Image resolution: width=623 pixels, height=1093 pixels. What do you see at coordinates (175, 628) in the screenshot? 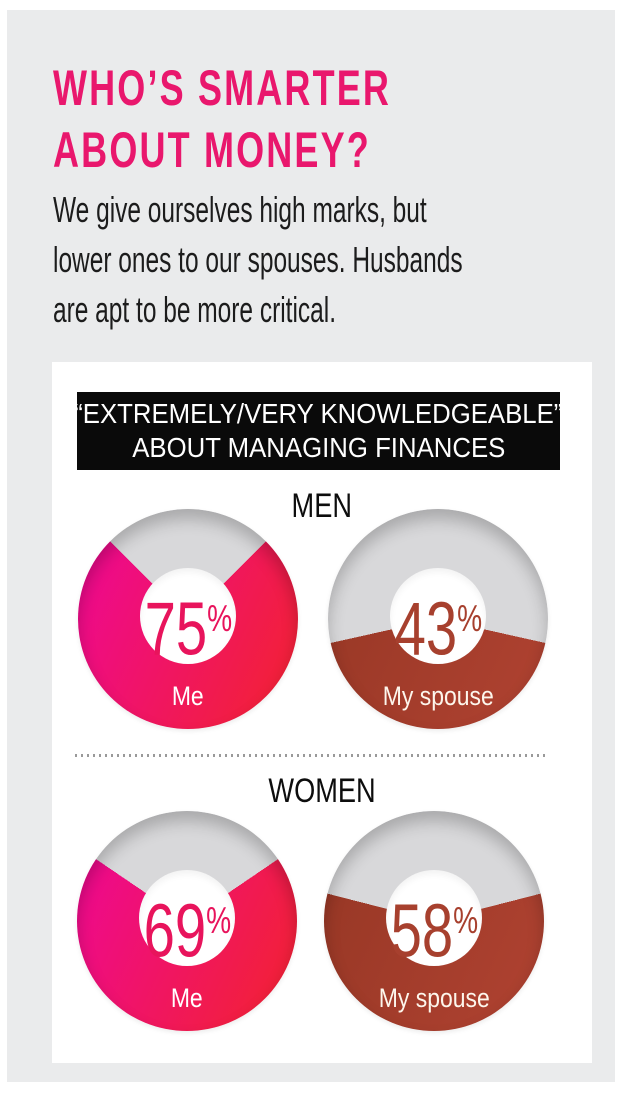
I see `donut-value-number: 75` at bounding box center [175, 628].